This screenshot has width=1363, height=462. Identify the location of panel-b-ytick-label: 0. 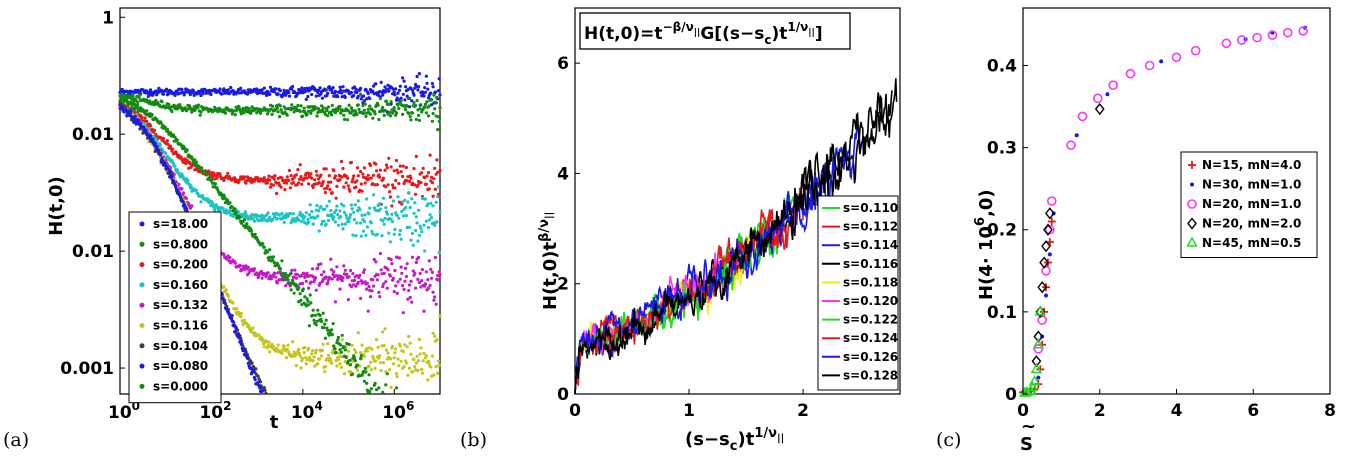
(563, 395).